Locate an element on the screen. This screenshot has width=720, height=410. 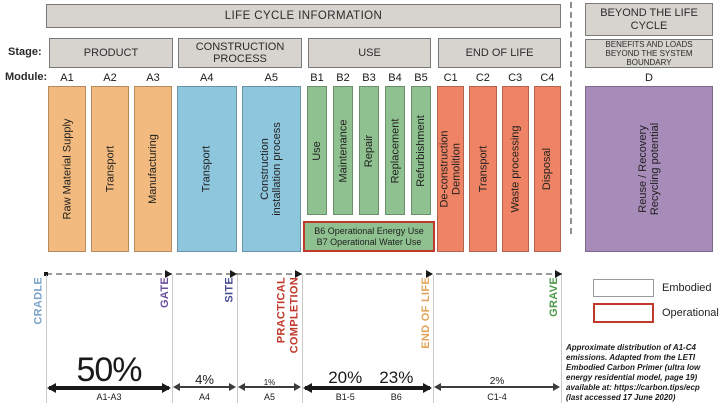
module-bar-a1-label: Raw Material Supply is located at coordinates (67, 169).